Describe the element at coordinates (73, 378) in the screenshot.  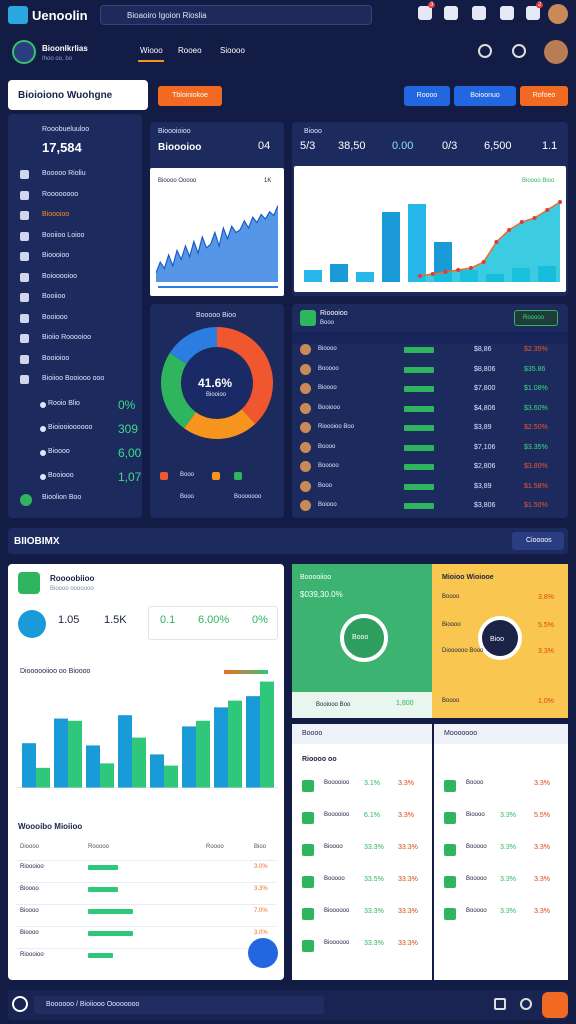
I see `menu-item: Bioiioo Booiooo ooo` at that location.